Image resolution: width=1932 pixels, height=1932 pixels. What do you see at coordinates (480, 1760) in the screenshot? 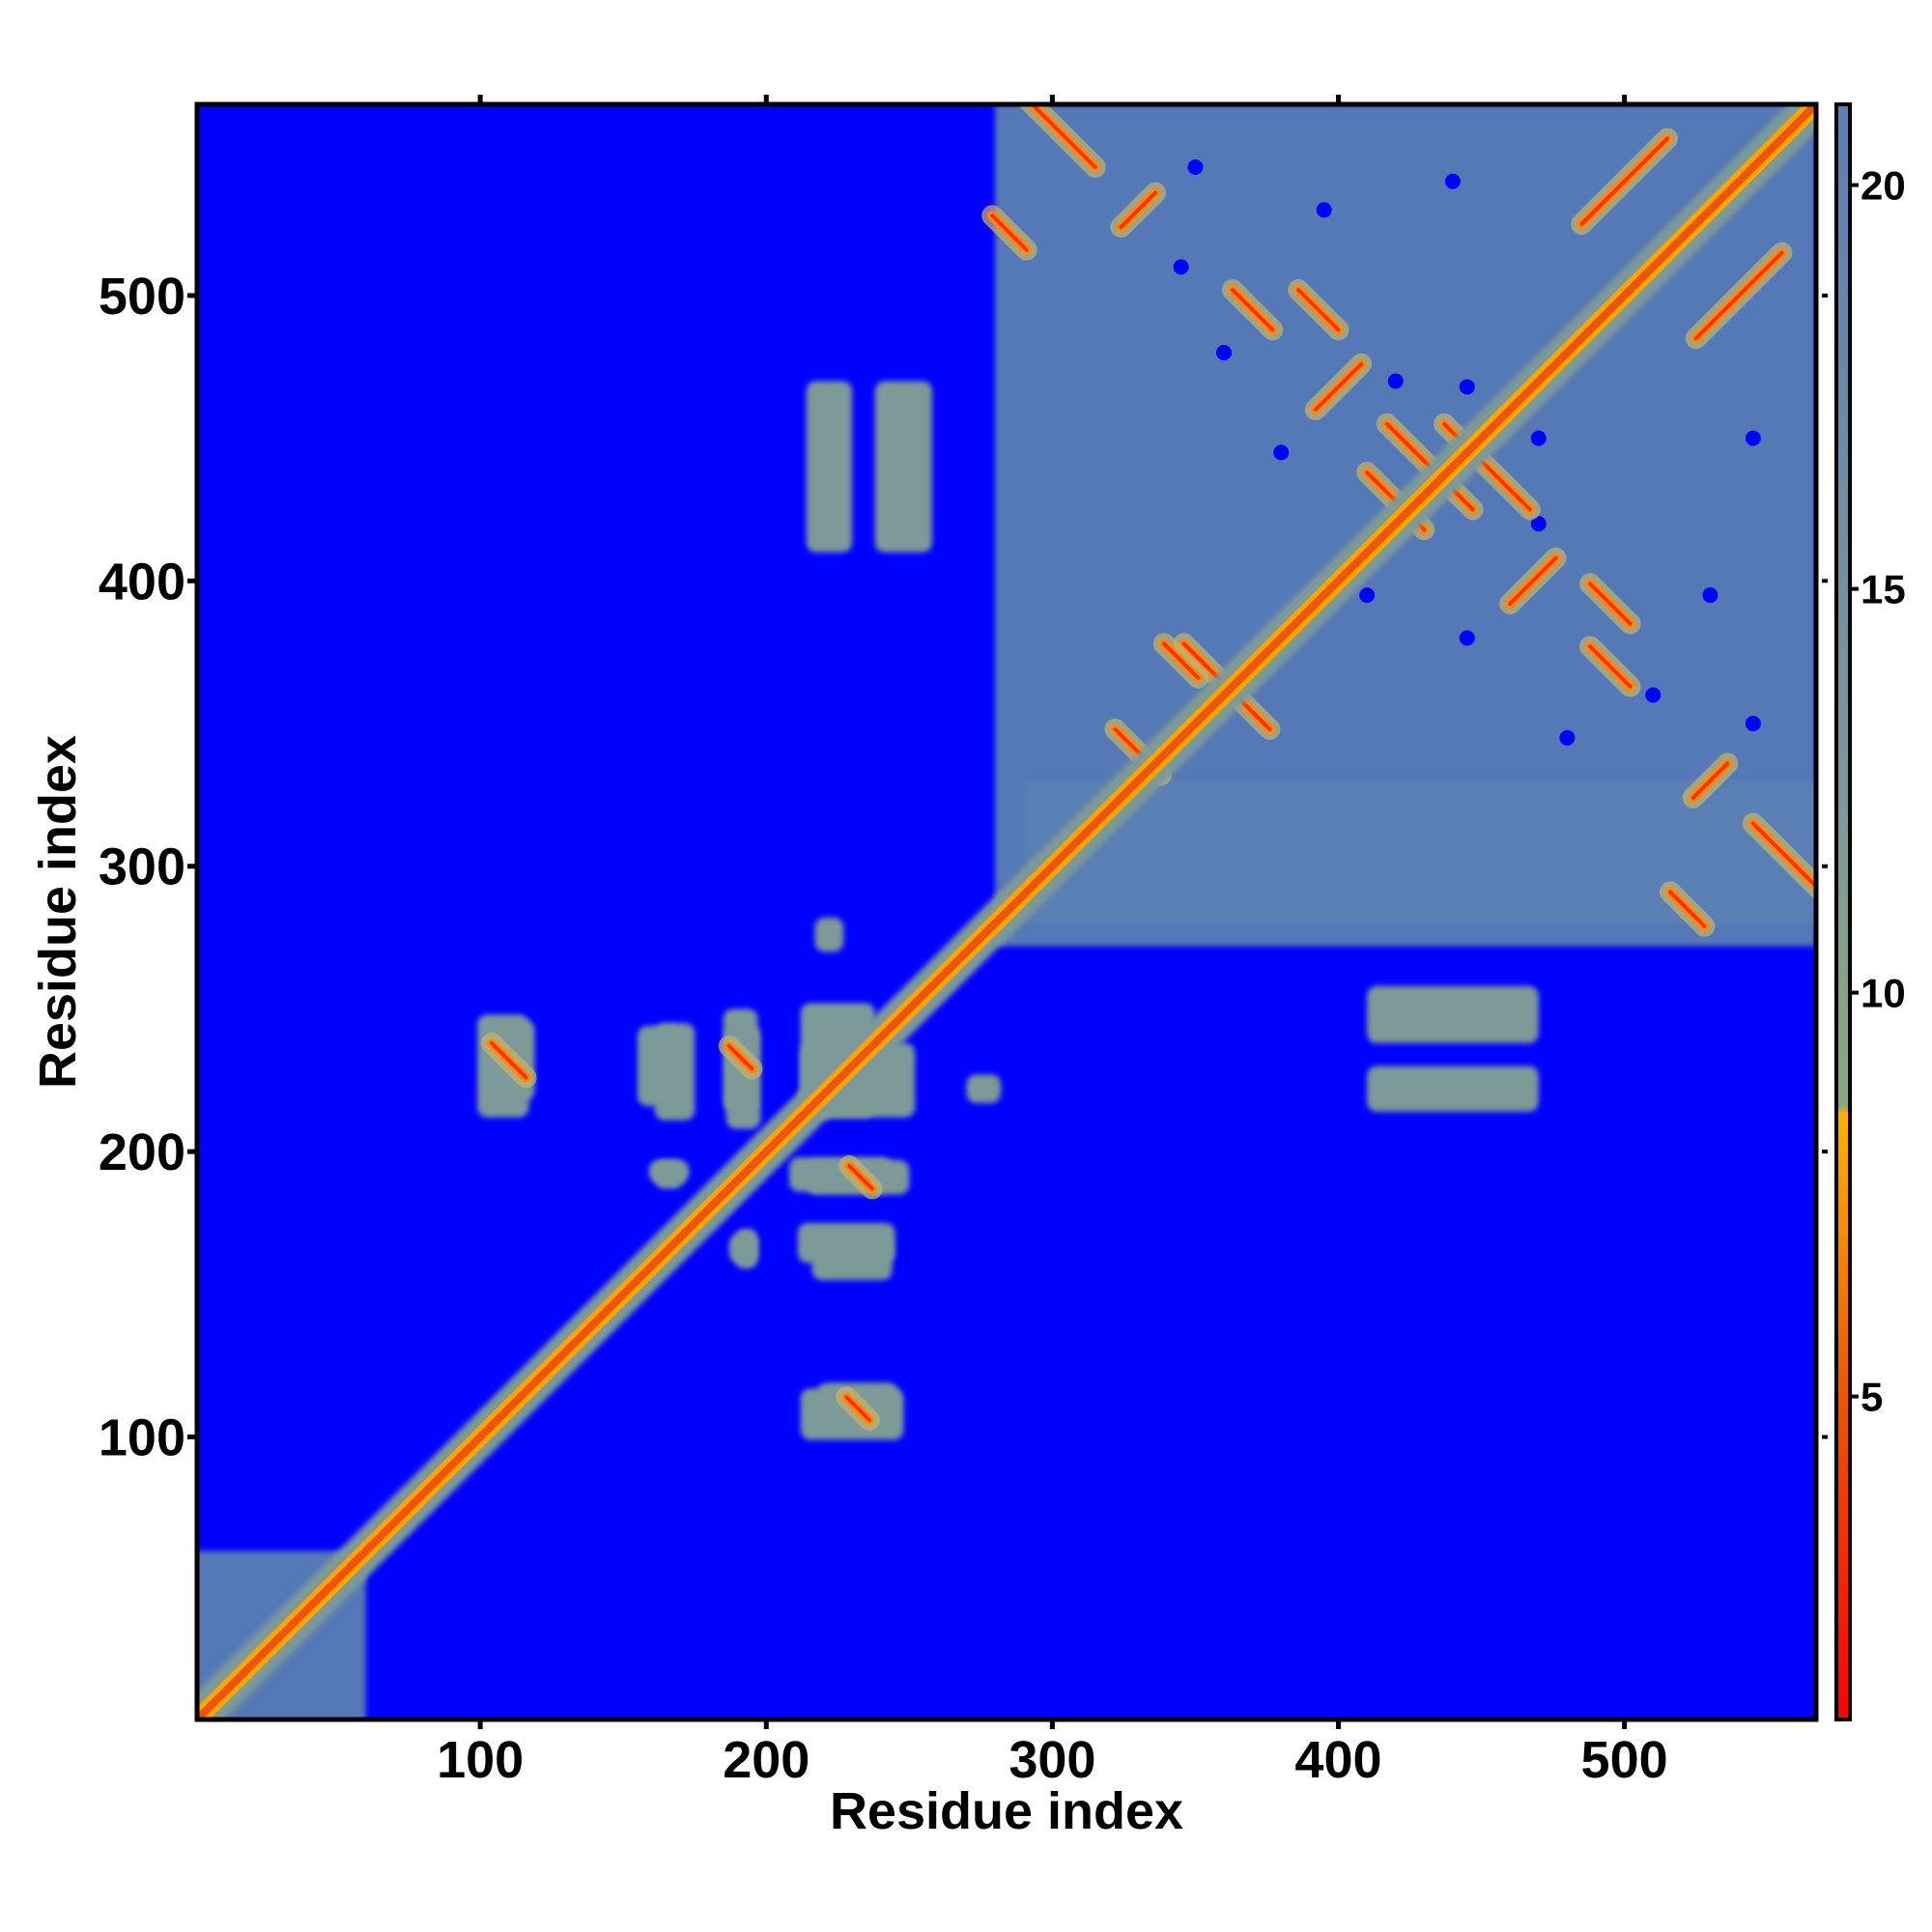
I see `x-tick-label: 100` at bounding box center [480, 1760].